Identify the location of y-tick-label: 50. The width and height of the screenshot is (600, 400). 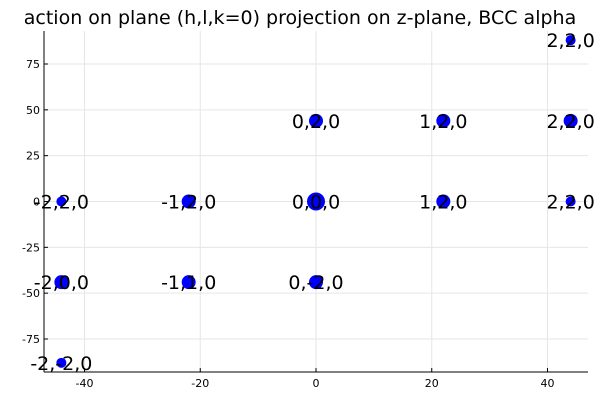
(33, 110).